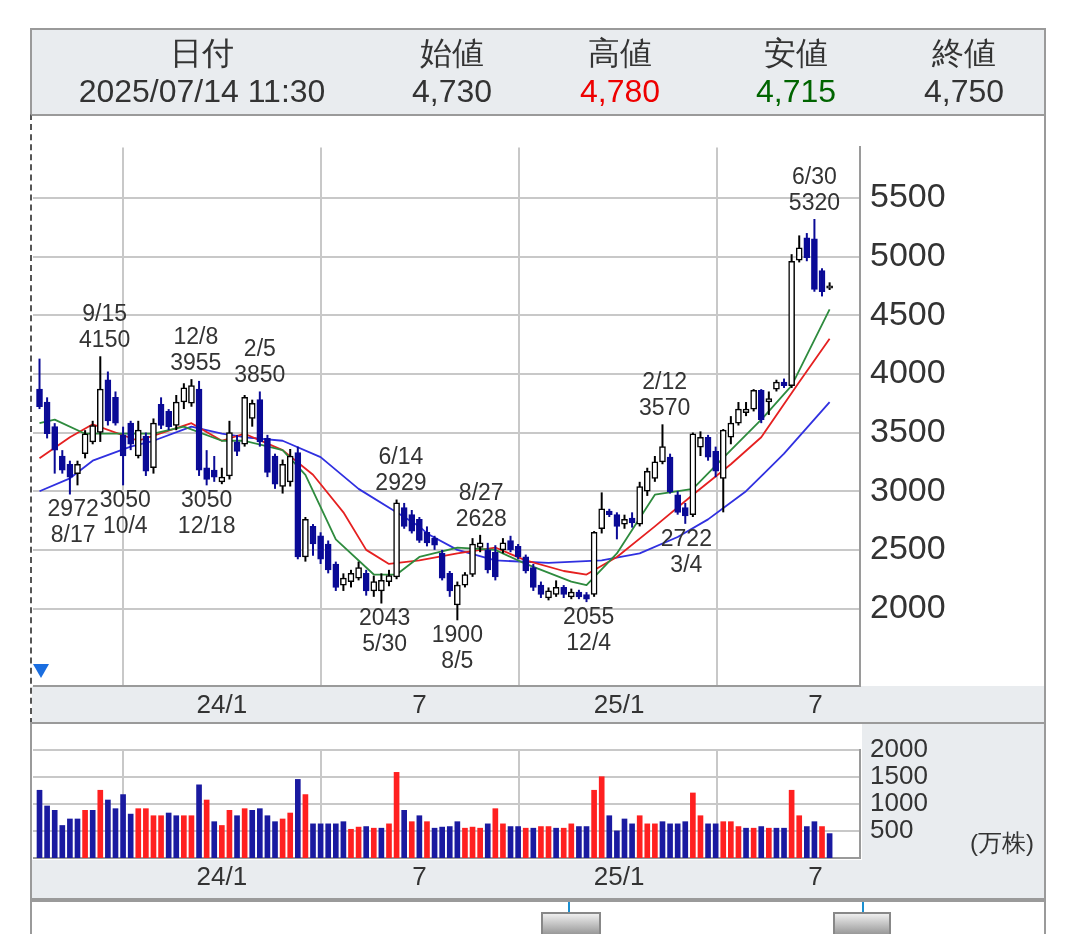 The height and width of the screenshot is (934, 1080). What do you see at coordinates (457, 647) in the screenshot?
I see `annotation: 1900 8/5` at bounding box center [457, 647].